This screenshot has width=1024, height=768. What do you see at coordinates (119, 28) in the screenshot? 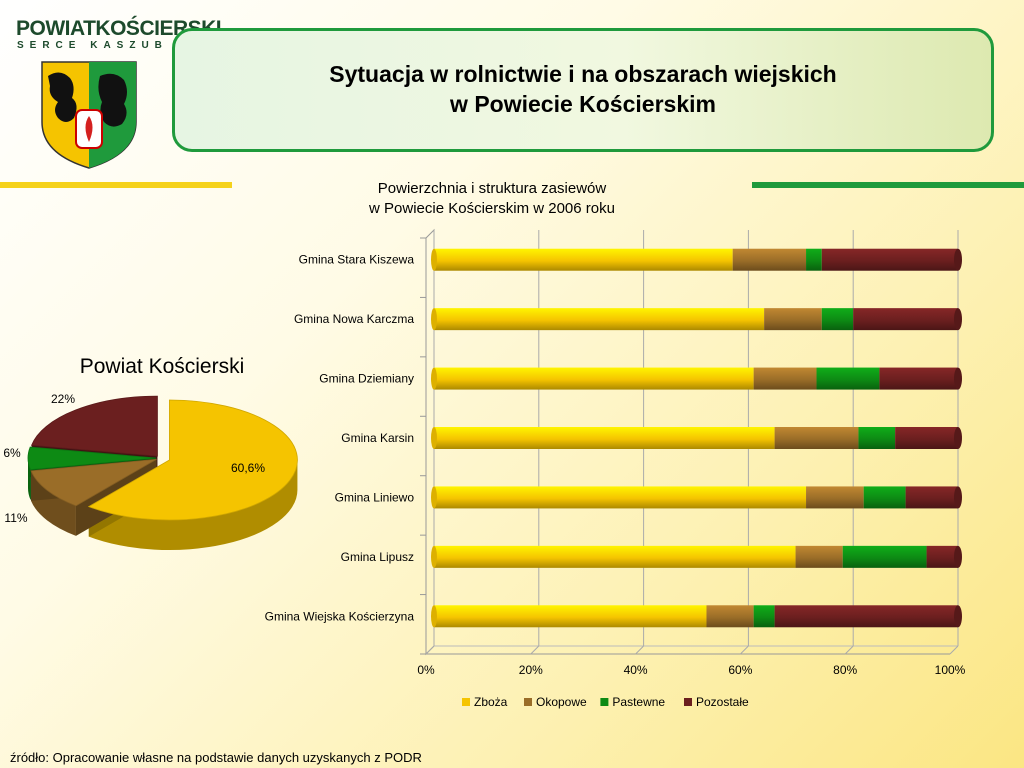
I see `logo-text: POWIATKOŚCIERSKI` at bounding box center [119, 28].